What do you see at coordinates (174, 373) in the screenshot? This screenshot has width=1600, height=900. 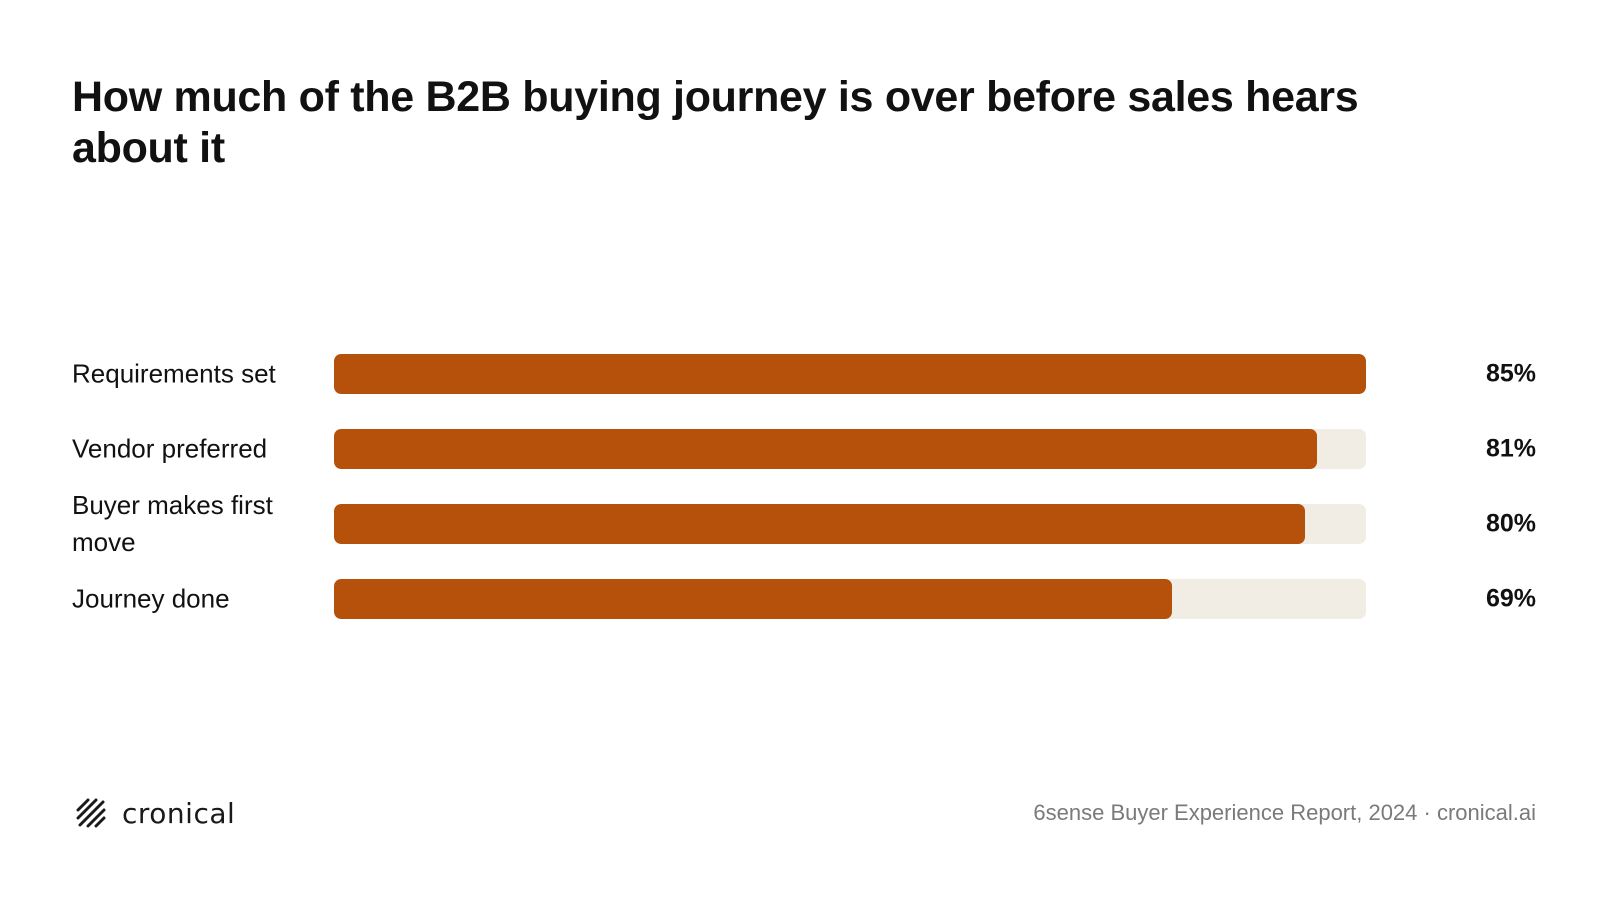 I see `category-label: Requirements set` at bounding box center [174, 373].